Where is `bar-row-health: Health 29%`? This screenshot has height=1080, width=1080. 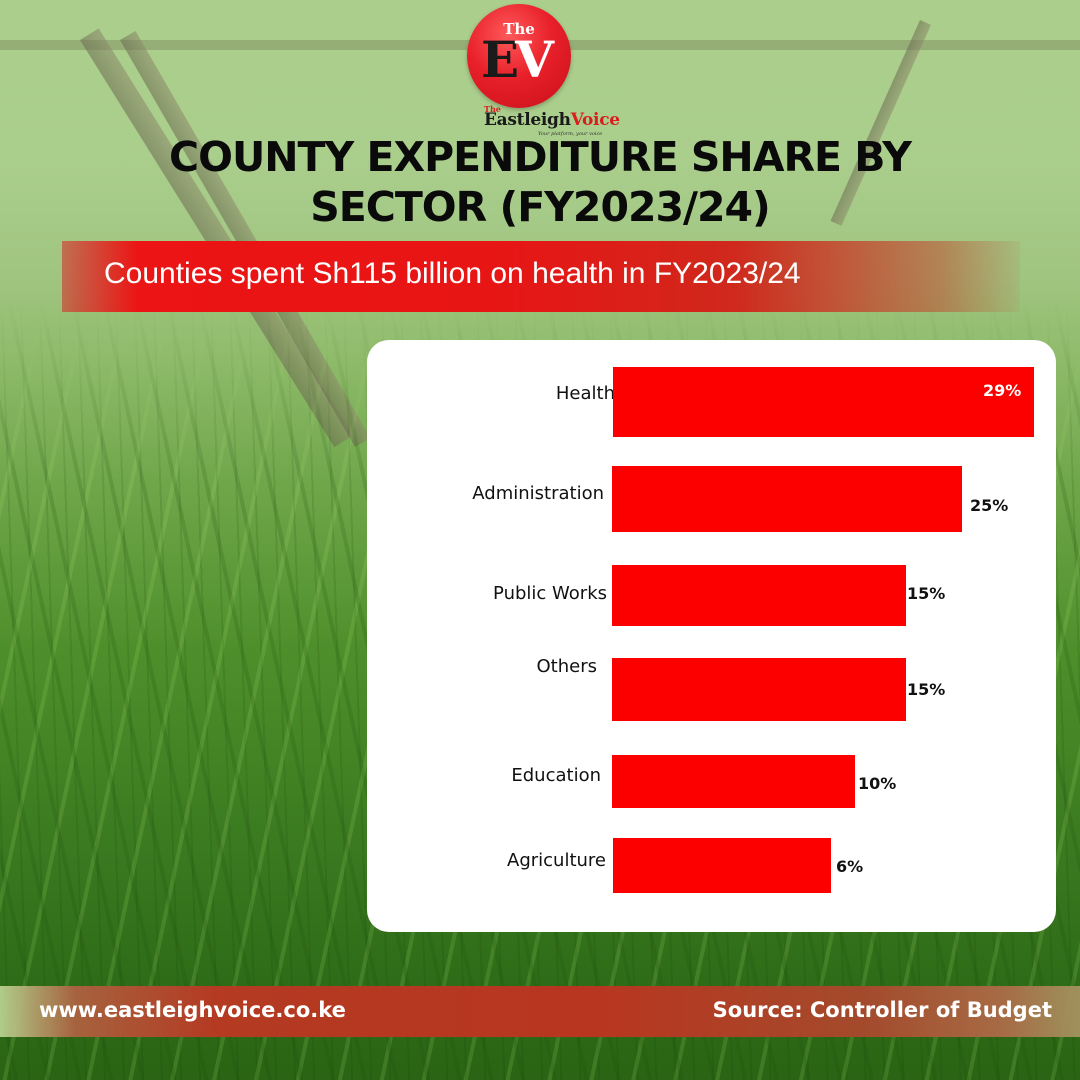
bar-row-health: Health 29% is located at coordinates (711, 402).